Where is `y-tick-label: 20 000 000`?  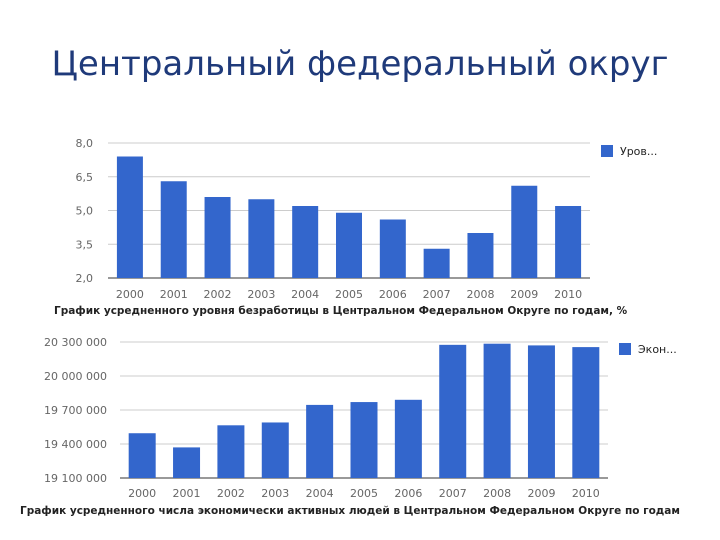
y-tick-label: 20 000 000 is located at coordinates (75, 376).